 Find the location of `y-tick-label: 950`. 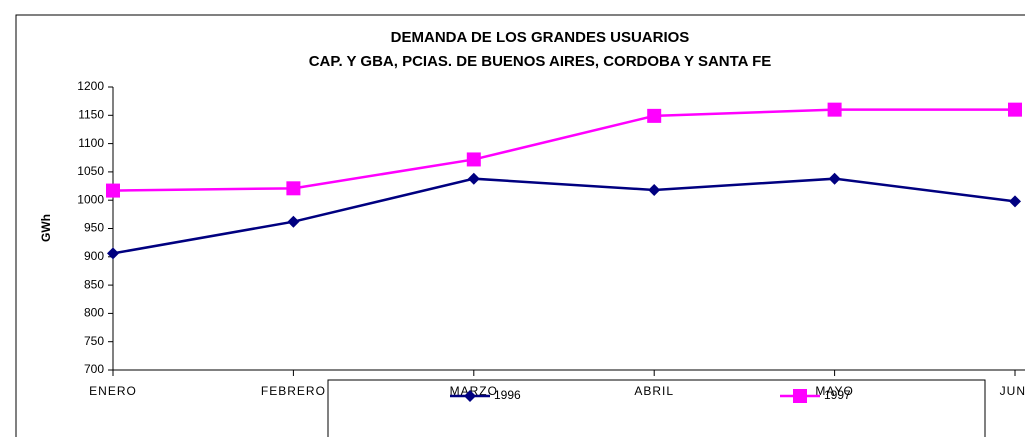

y-tick-label: 950 is located at coordinates (94, 228).